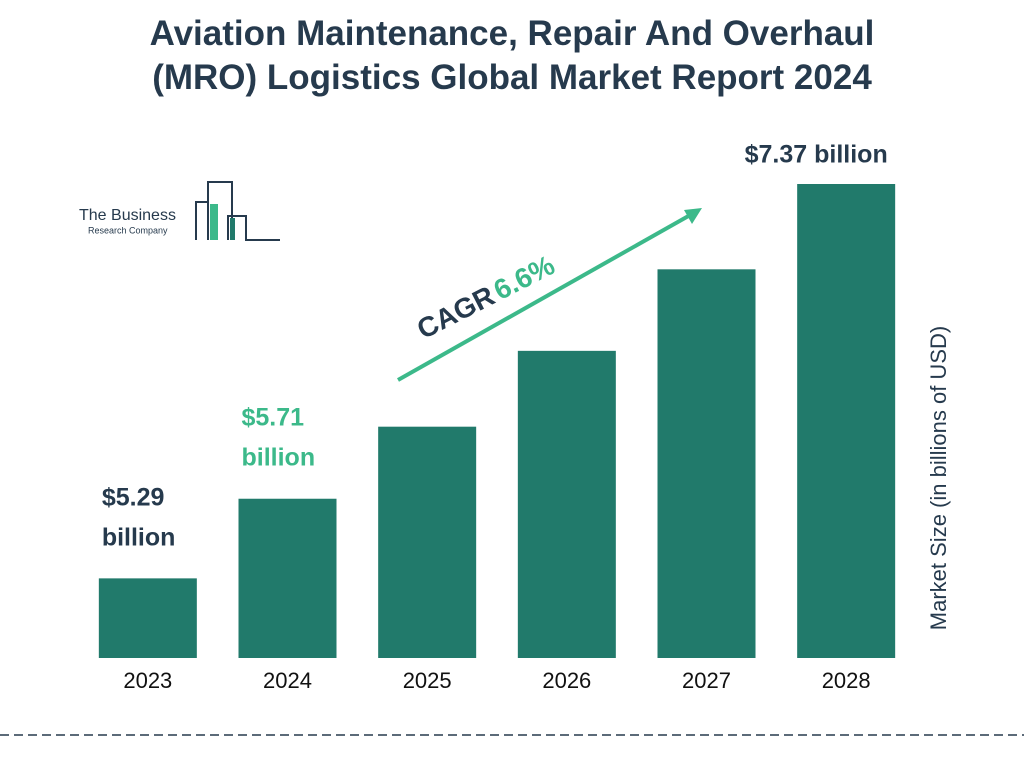 This screenshot has height=768, width=1024. I want to click on logo-text: The Business, so click(127, 215).